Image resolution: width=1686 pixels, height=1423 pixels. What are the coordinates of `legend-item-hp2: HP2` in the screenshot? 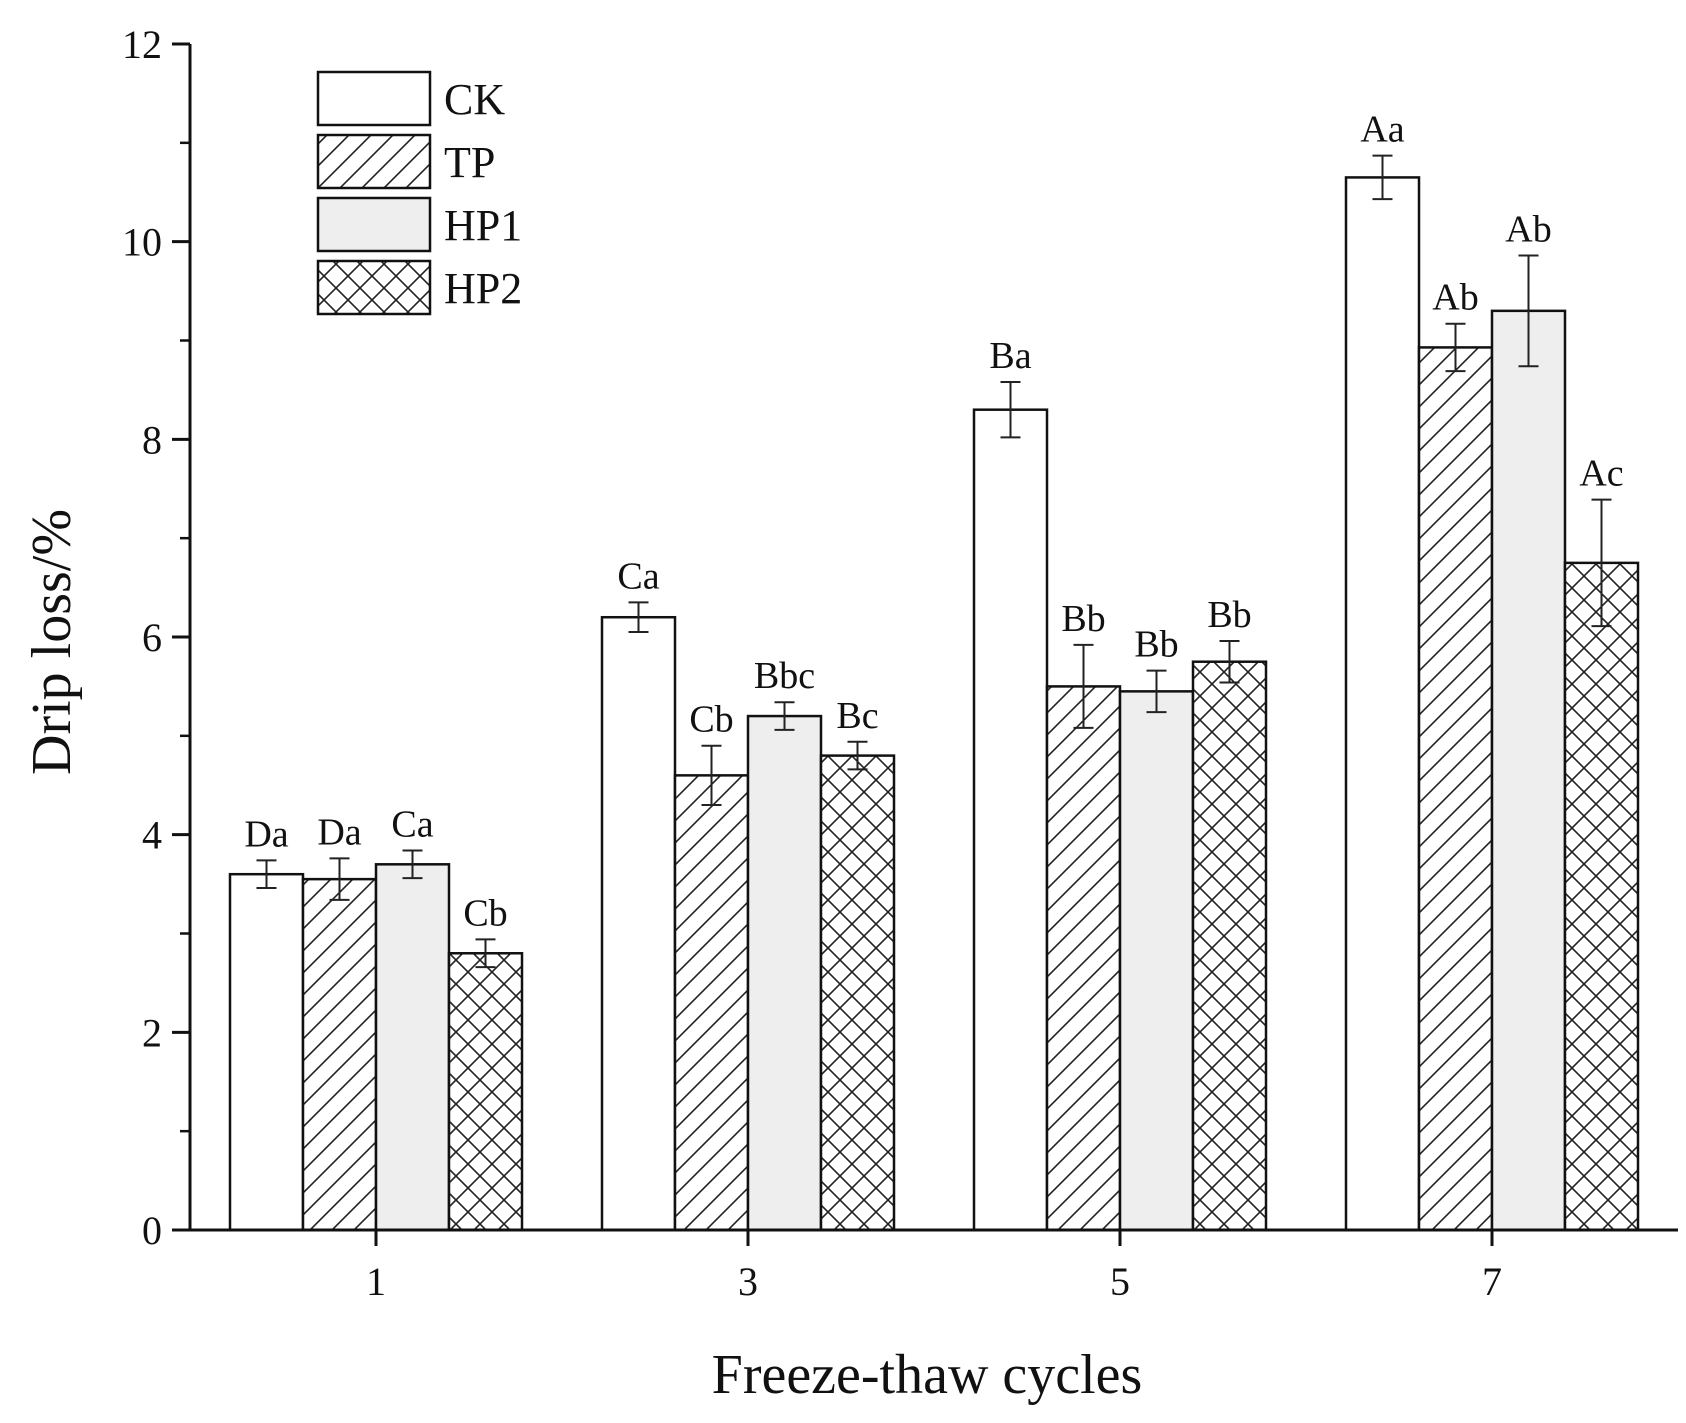 It's located at (419, 287).